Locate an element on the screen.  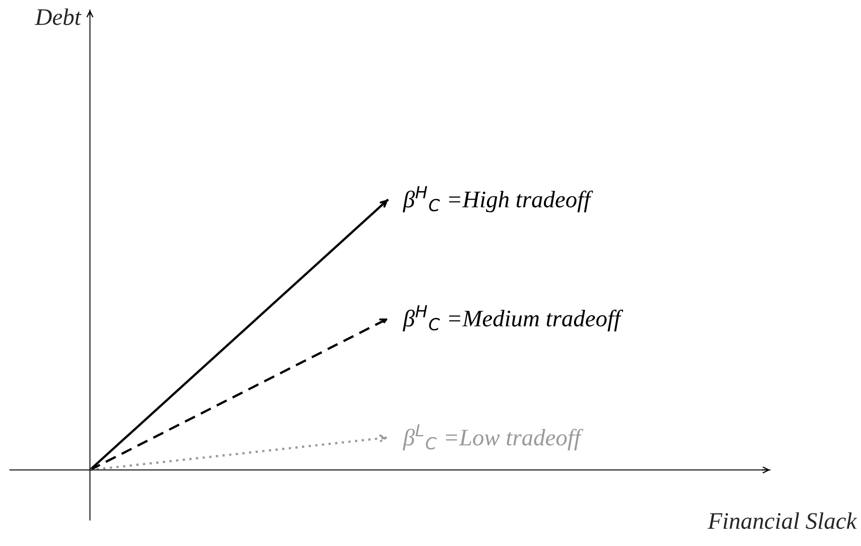
x-axis-title: Financial Slack is located at coordinates (782, 520).